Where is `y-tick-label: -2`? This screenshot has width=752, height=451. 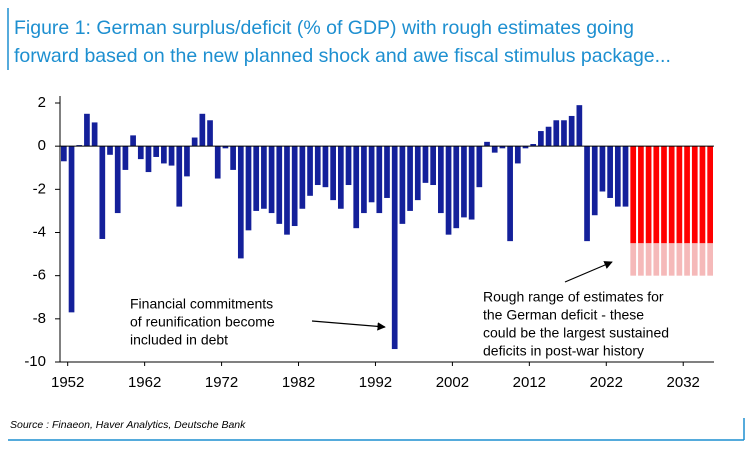 y-tick-label: -2 is located at coordinates (39, 188).